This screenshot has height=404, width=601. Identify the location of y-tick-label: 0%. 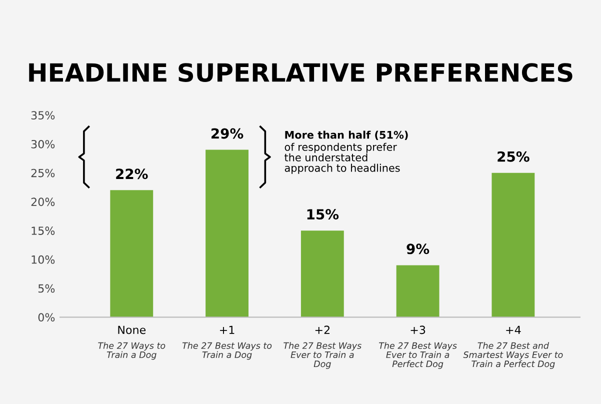
(46, 317).